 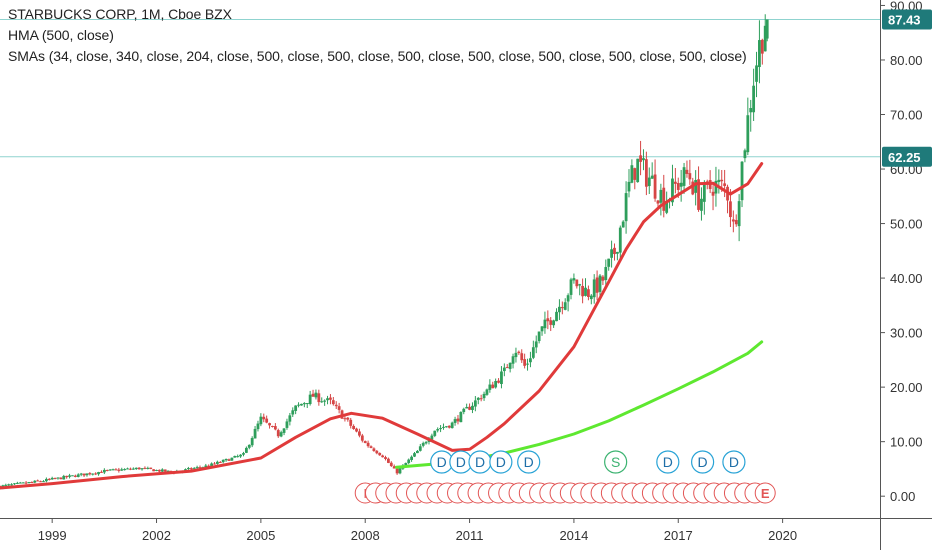 What do you see at coordinates (573, 535) in the screenshot?
I see `x-tick-label: 2014` at bounding box center [573, 535].